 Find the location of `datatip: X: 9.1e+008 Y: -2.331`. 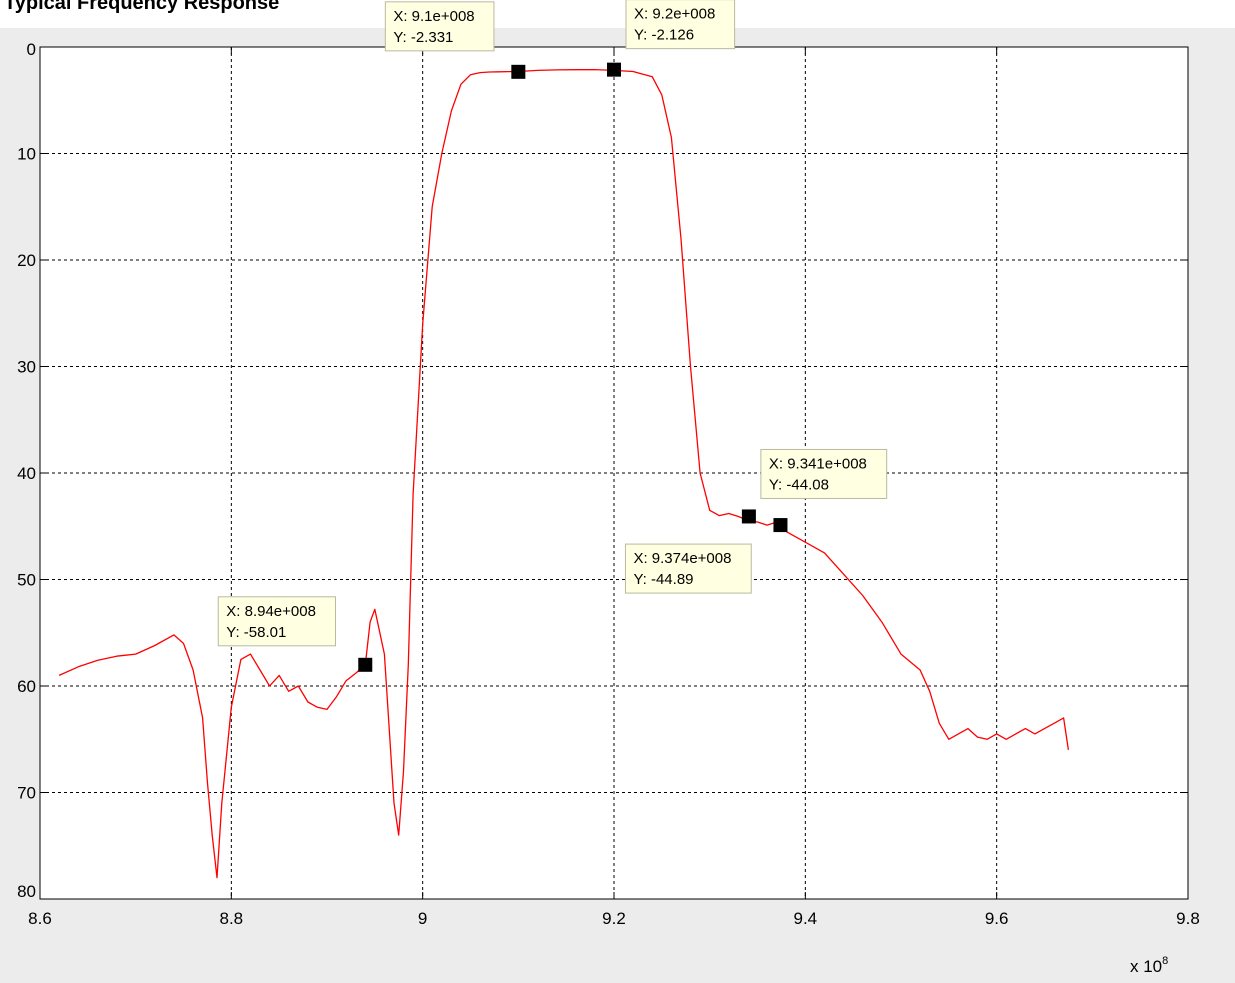

datatip: X: 9.1e+008 Y: -2.331 is located at coordinates (455, 40).